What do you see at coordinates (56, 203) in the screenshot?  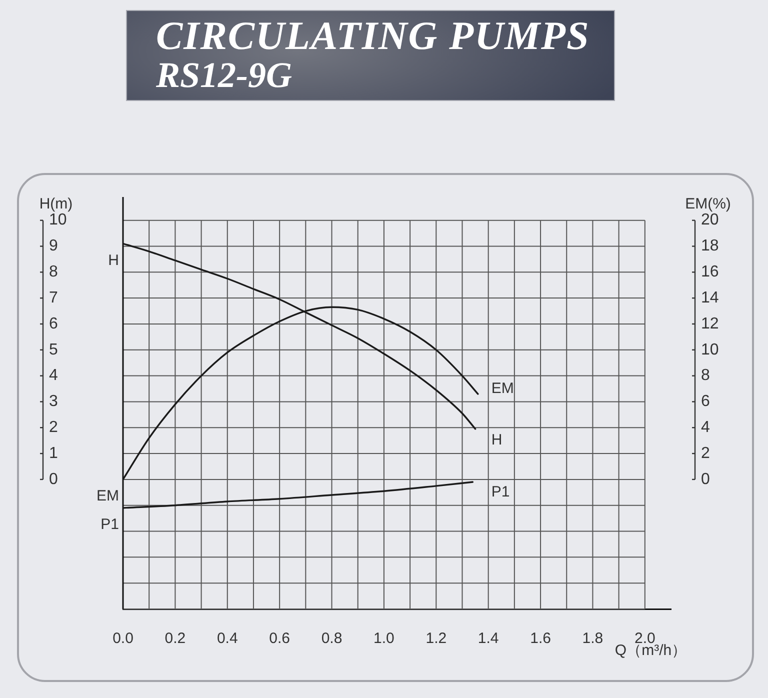 I see `y-axis-title: H(m)` at bounding box center [56, 203].